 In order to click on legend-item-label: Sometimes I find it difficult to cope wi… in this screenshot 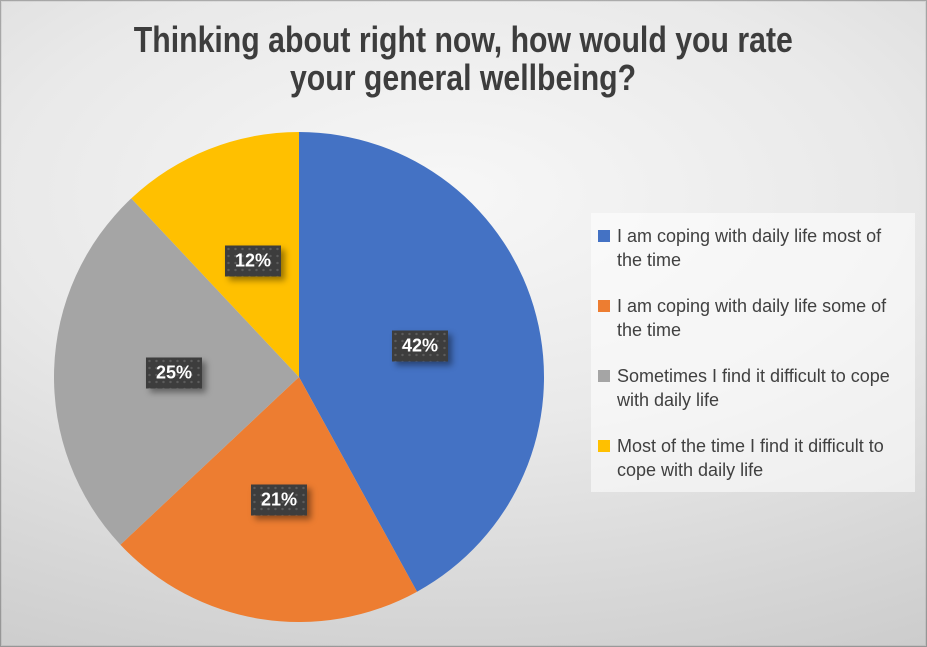, I will do `click(753, 388)`.